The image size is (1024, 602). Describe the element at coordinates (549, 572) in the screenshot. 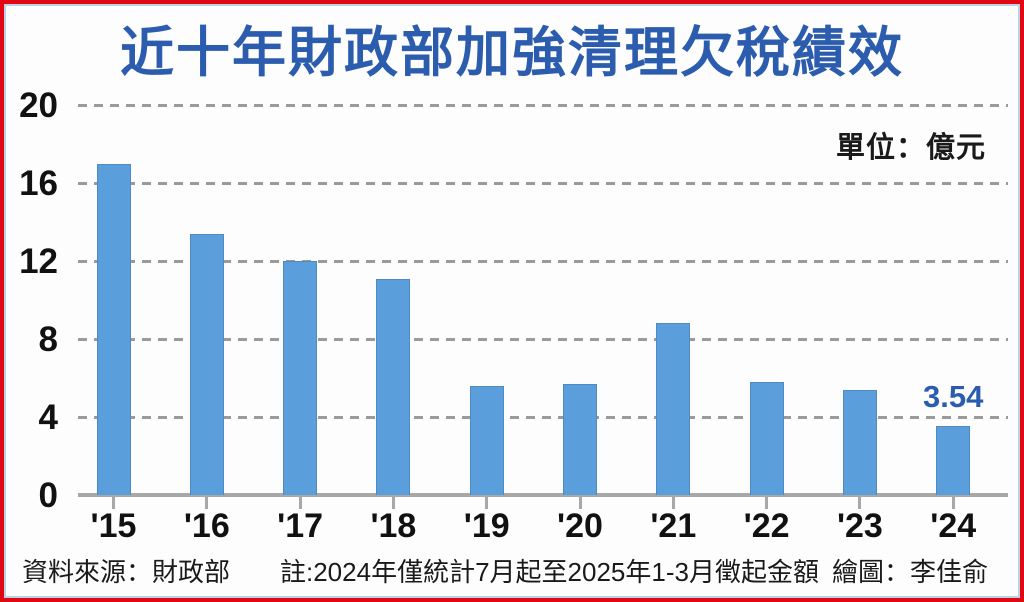

I see `footnote-label: 註:2024年僅統計7月起至2025年1-3月徵起金額` at that location.